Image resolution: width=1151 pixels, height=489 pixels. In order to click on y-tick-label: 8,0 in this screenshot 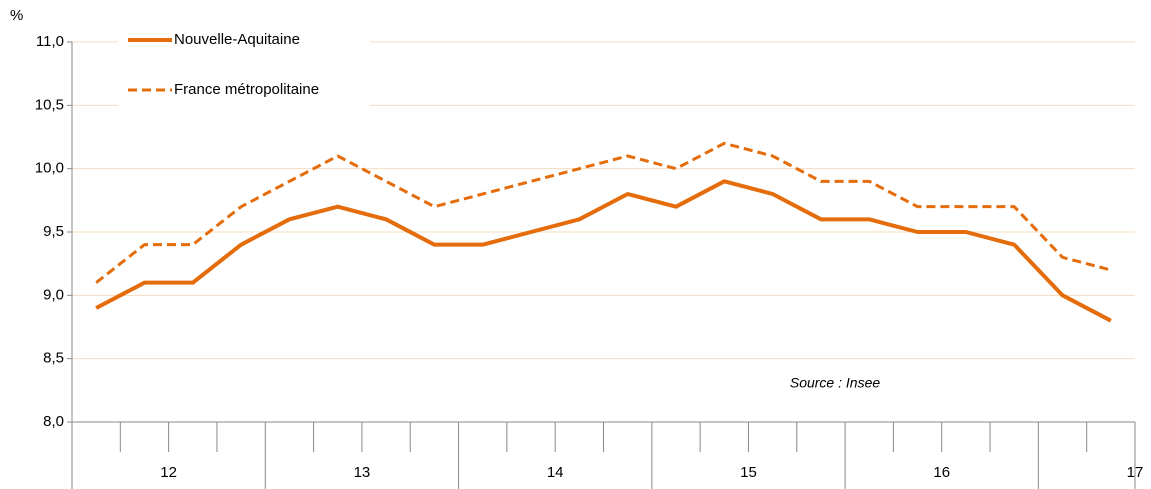, I will do `click(53, 421)`.